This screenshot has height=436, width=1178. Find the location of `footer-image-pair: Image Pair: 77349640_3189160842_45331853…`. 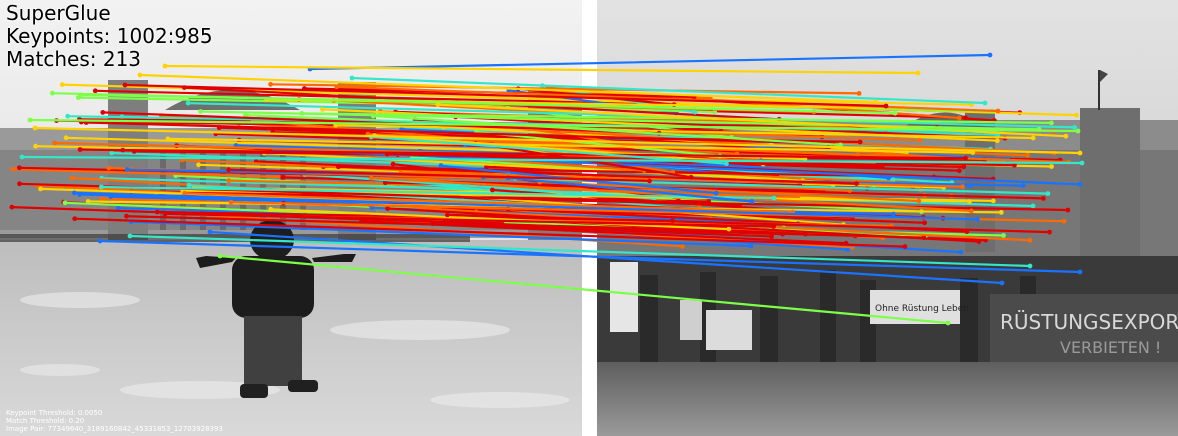

footer-image-pair: Image Pair: 77349640_3189160842_45331853… is located at coordinates (114, 429).